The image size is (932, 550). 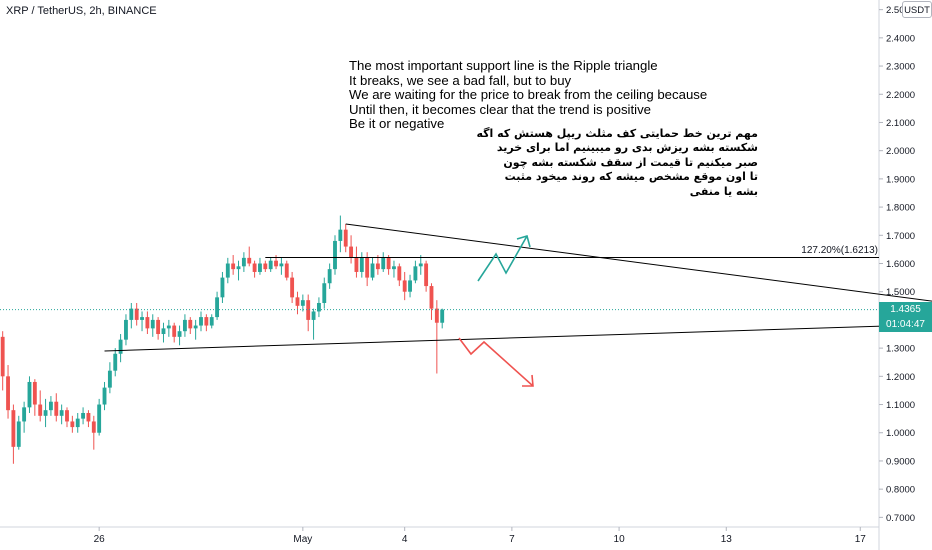 What do you see at coordinates (81, 11) in the screenshot?
I see `symbol-title: XRP / TetherUS, 2h, BINANCE` at bounding box center [81, 11].